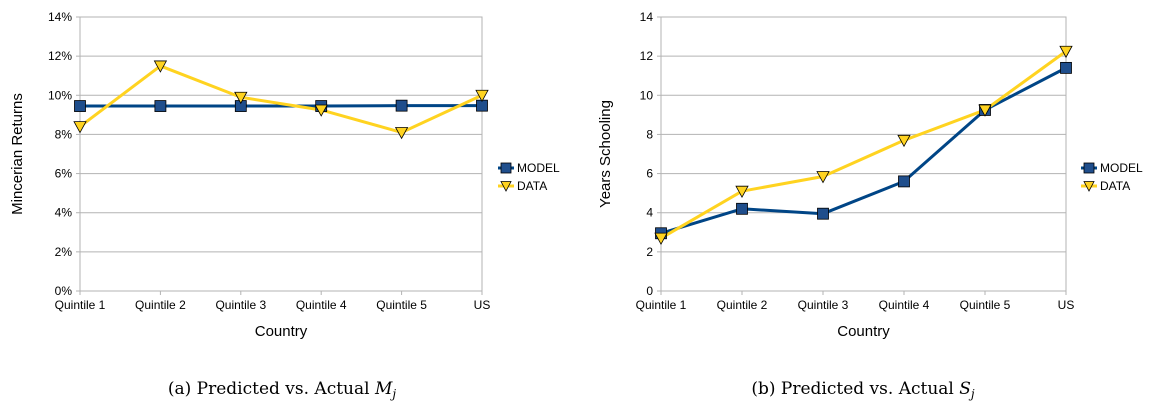 The image size is (1174, 416). I want to click on y-tick-label: 12%, so click(60, 56).